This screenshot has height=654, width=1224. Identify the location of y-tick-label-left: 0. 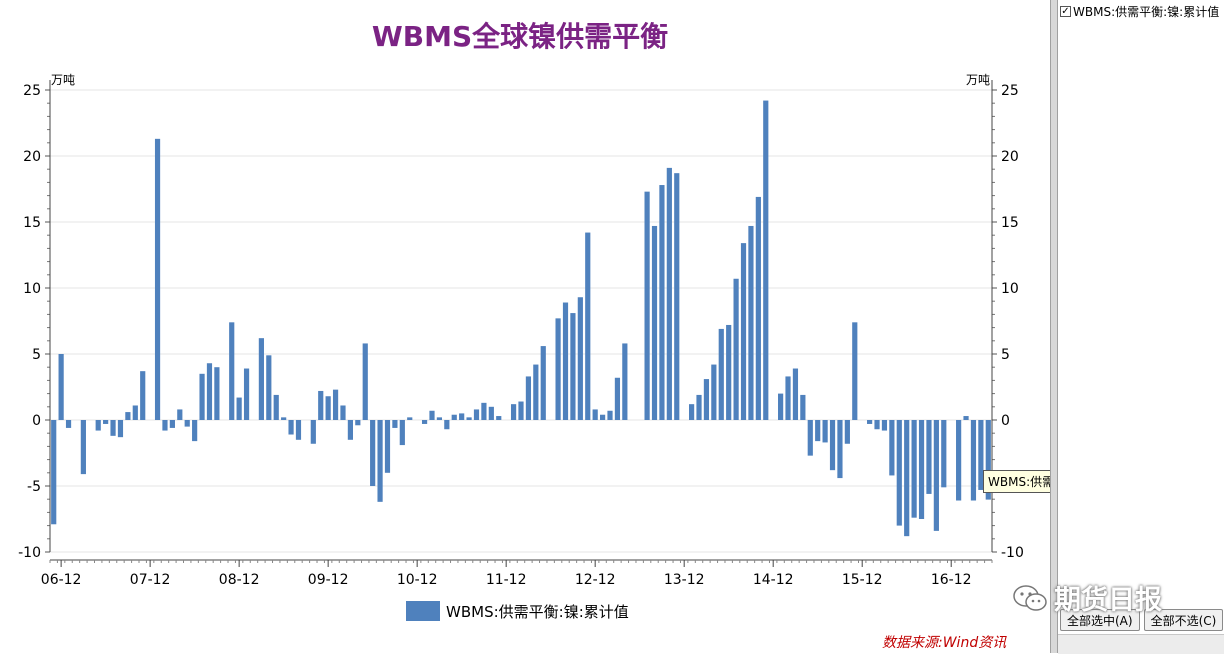
(36, 421).